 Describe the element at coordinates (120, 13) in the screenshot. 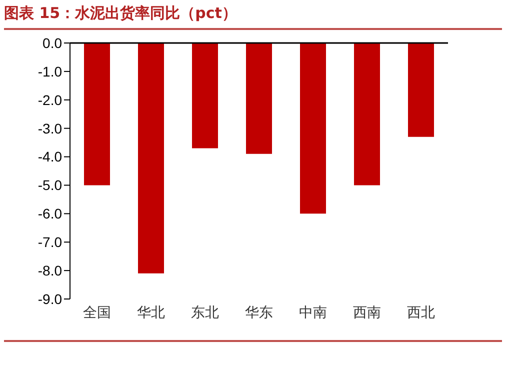

I see `chart-title: 图表 15：水泥出货率同比（pct）` at that location.